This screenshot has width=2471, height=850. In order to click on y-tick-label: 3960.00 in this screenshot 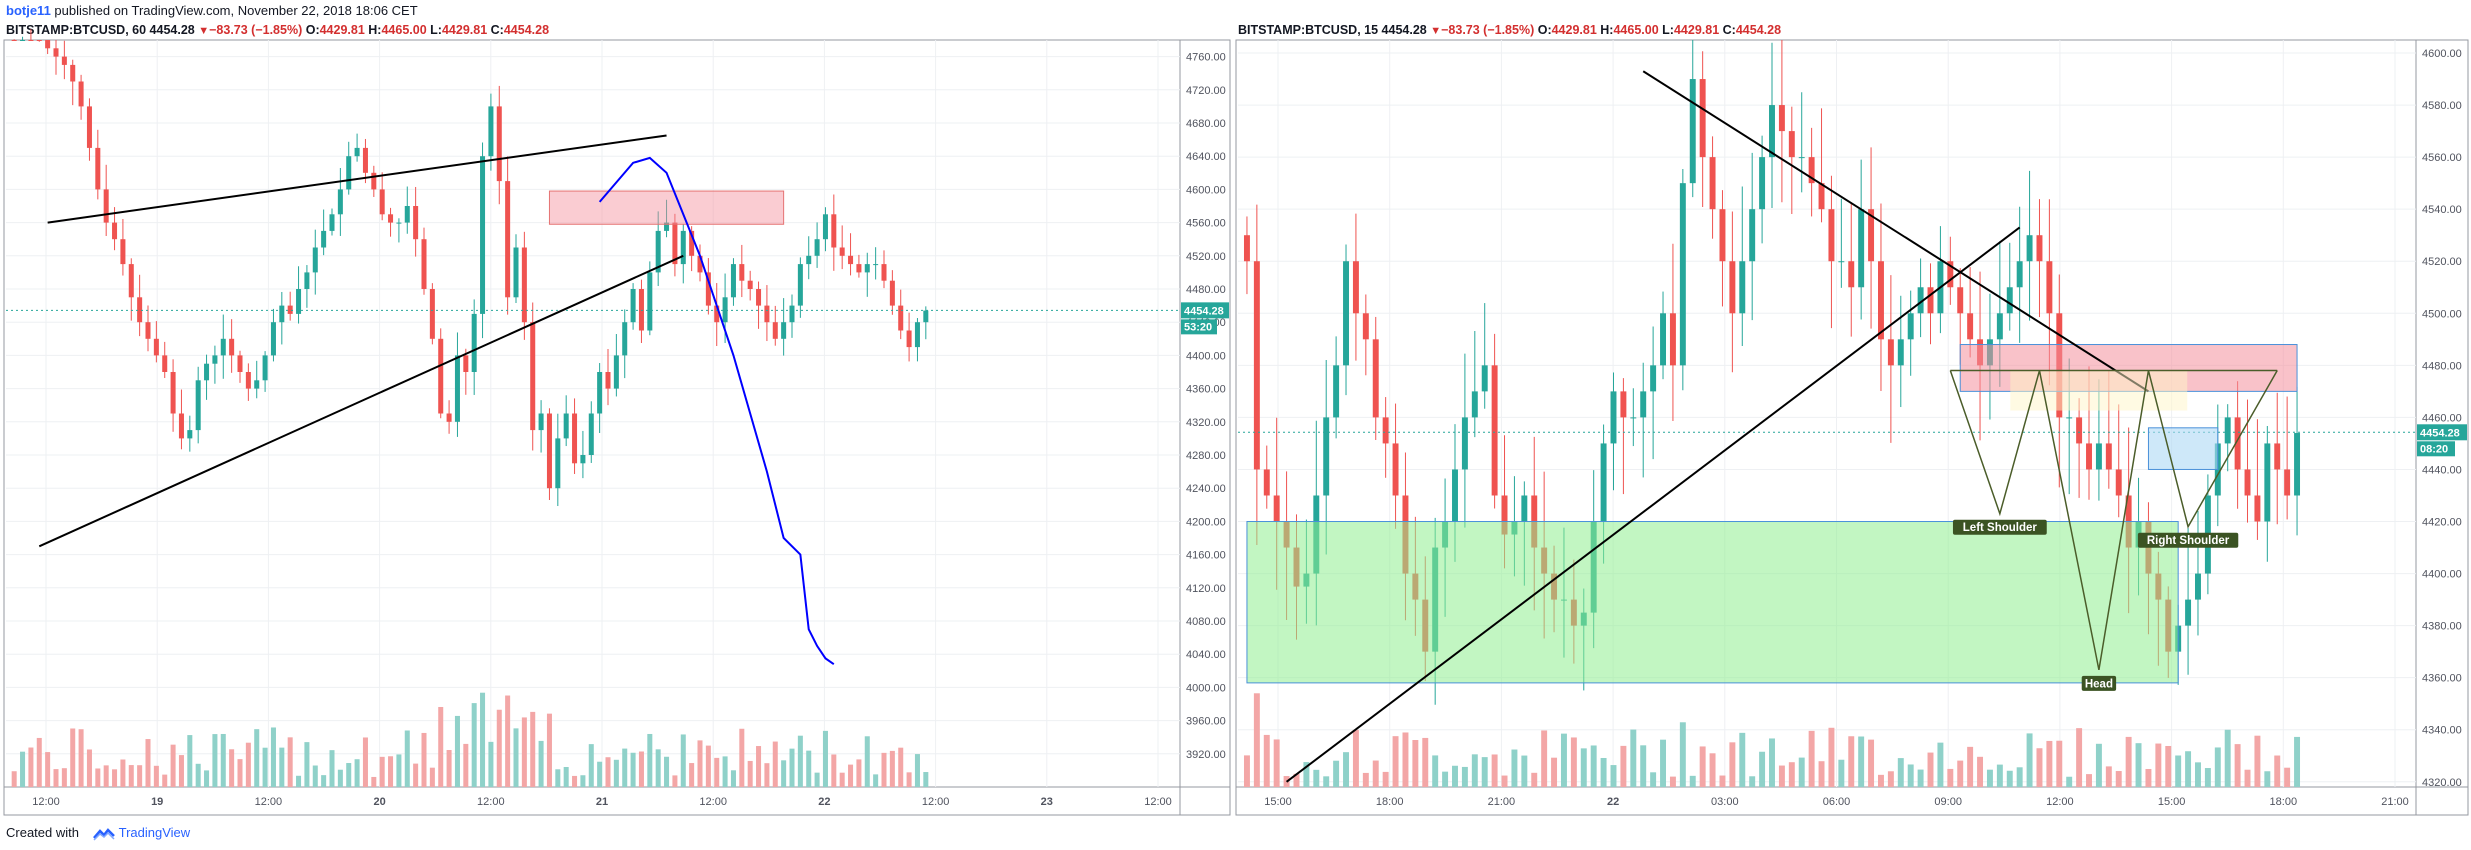, I will do `click(1206, 722)`.